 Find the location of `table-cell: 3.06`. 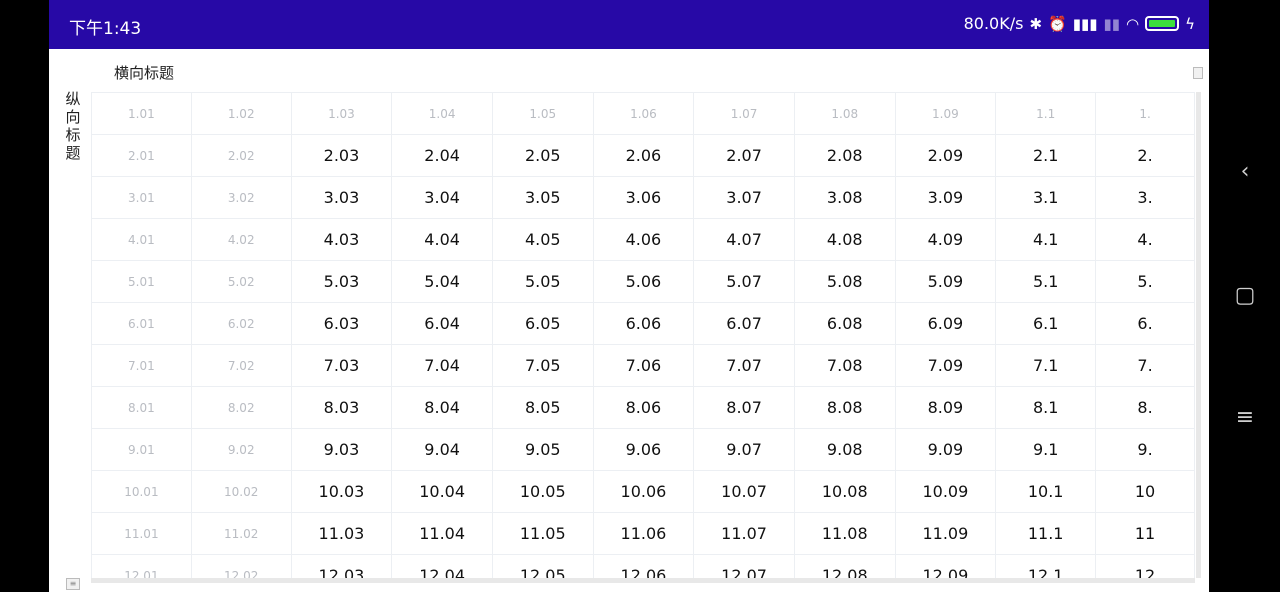

table-cell: 3.06 is located at coordinates (643, 197).